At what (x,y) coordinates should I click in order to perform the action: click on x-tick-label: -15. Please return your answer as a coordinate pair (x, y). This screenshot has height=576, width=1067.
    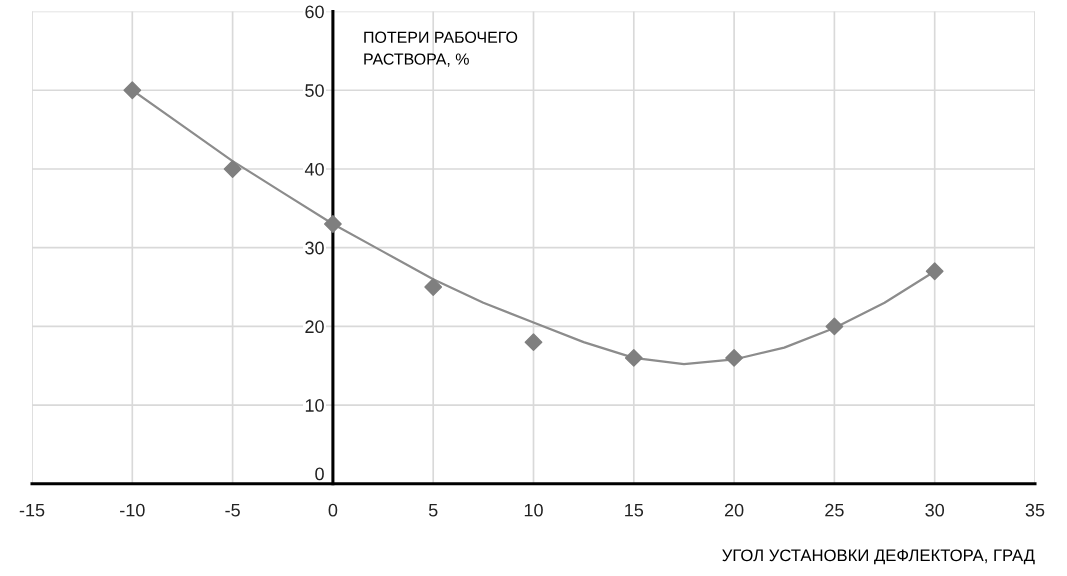
    Looking at the image, I should click on (32, 510).